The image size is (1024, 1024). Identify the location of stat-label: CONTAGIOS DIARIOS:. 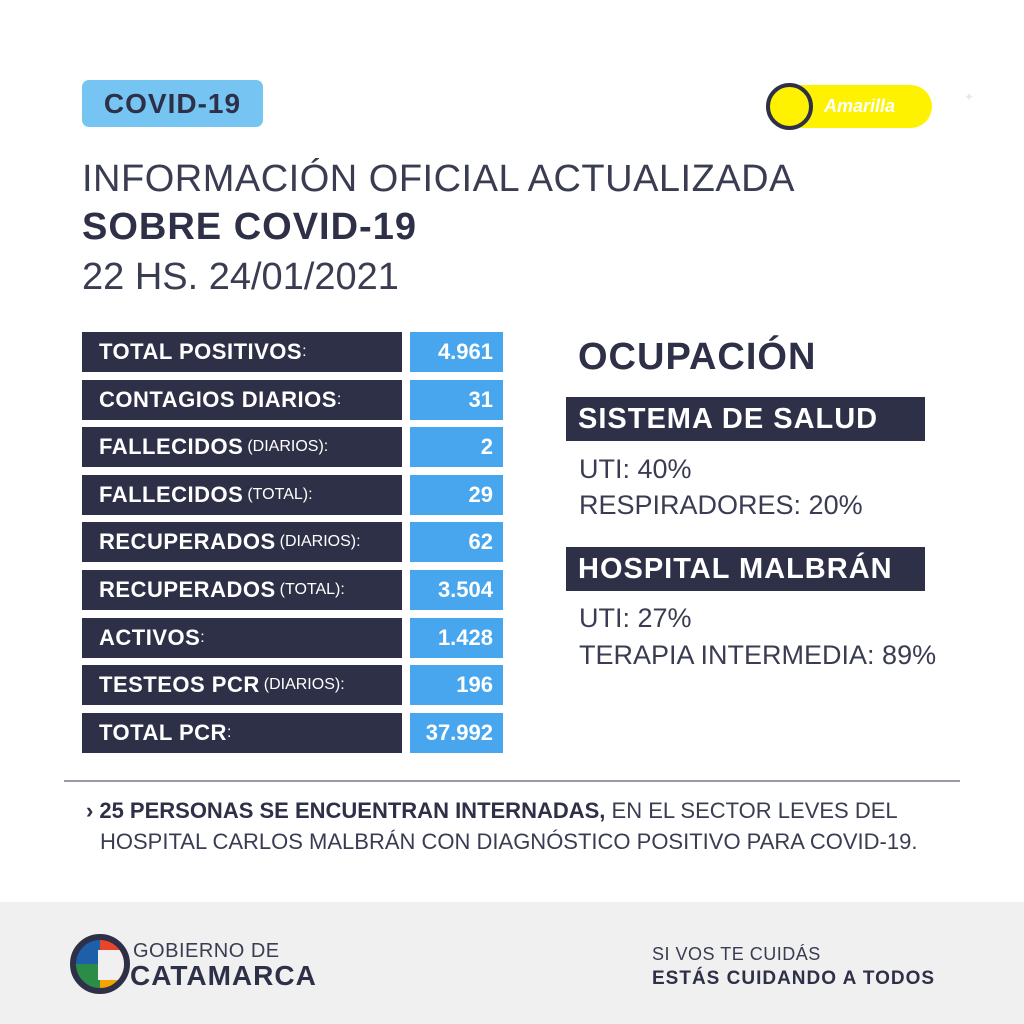
(242, 399).